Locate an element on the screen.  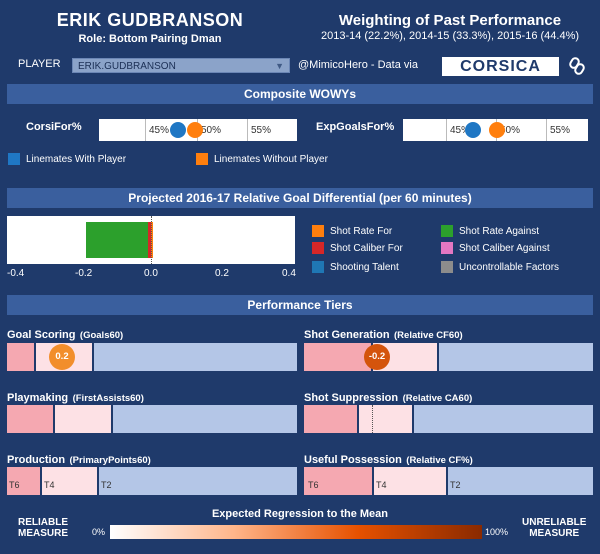
player-label: PLAYER is located at coordinates (39, 64).